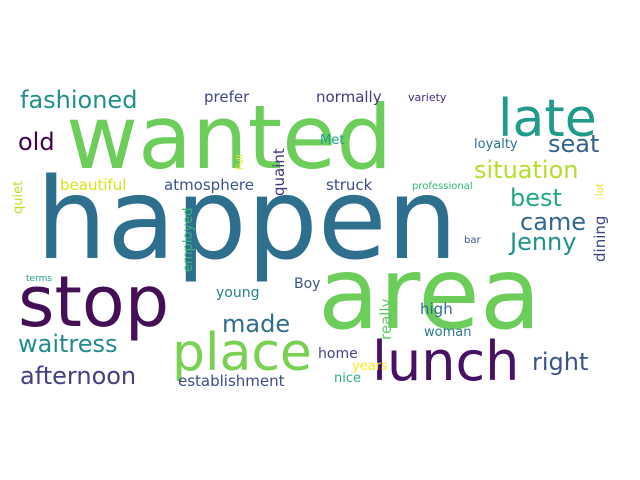 The image size is (640, 480). Describe the element at coordinates (370, 366) in the screenshot. I see `word-years: years` at that location.